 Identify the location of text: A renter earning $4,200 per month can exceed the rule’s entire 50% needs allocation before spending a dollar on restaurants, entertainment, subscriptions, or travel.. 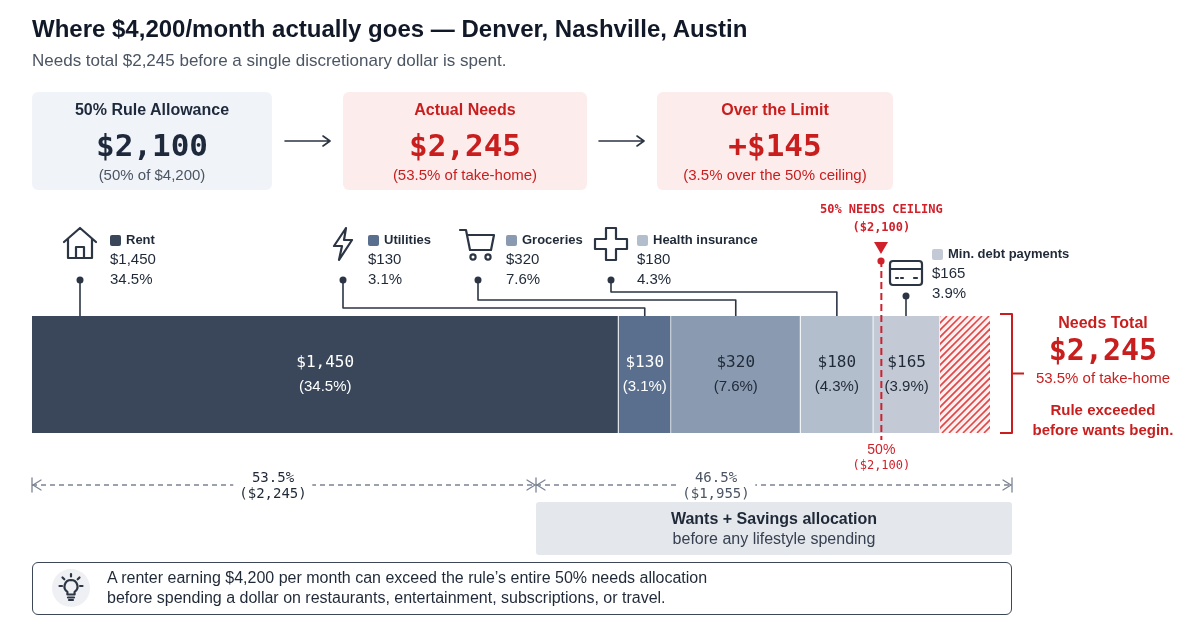
(407, 588).